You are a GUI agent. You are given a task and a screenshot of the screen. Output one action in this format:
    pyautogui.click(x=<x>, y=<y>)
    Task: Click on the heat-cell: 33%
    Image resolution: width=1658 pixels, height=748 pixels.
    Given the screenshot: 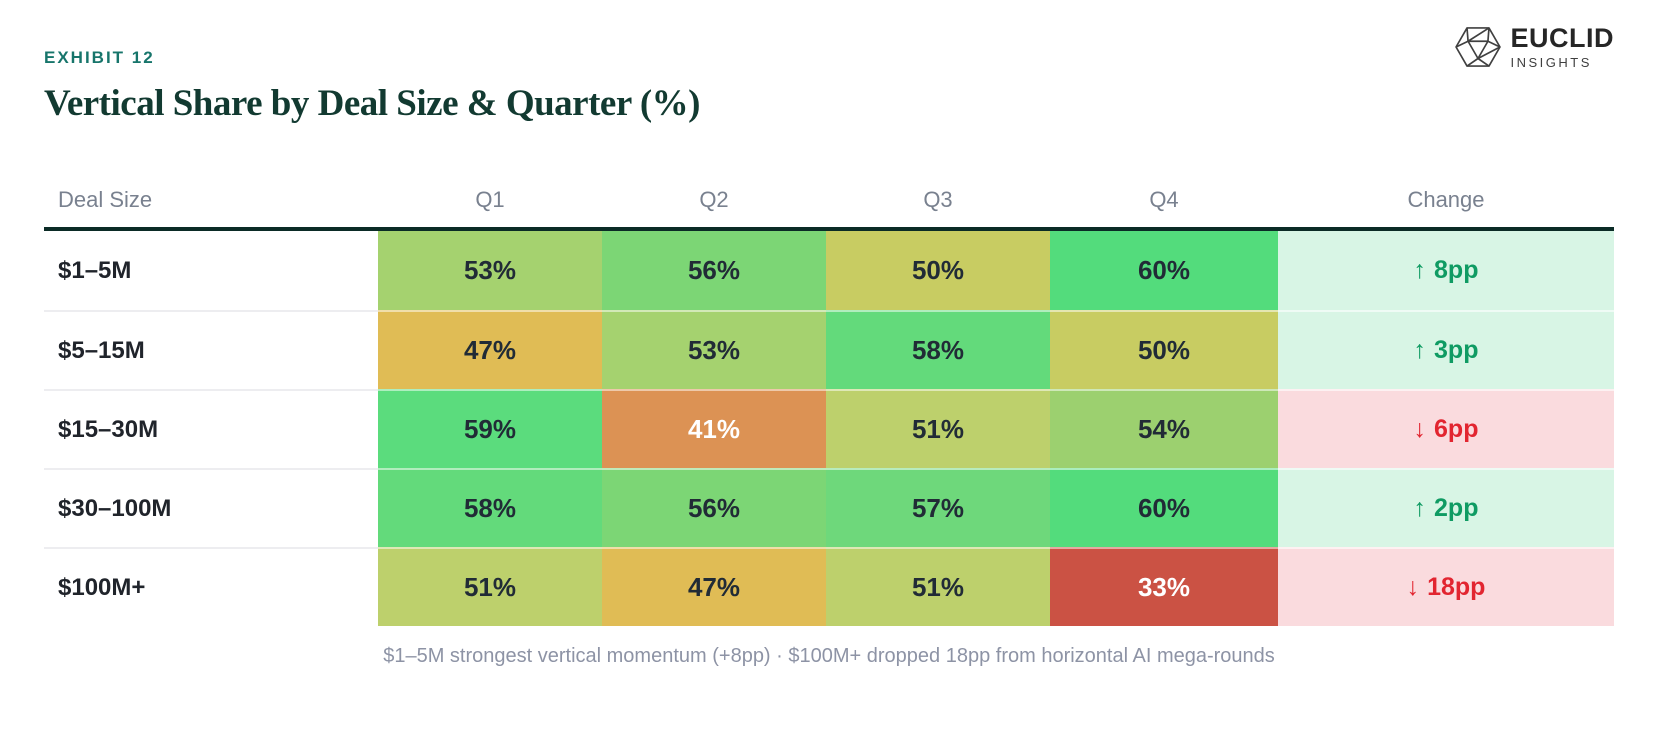 What is the action you would take?
    pyautogui.click(x=1164, y=586)
    